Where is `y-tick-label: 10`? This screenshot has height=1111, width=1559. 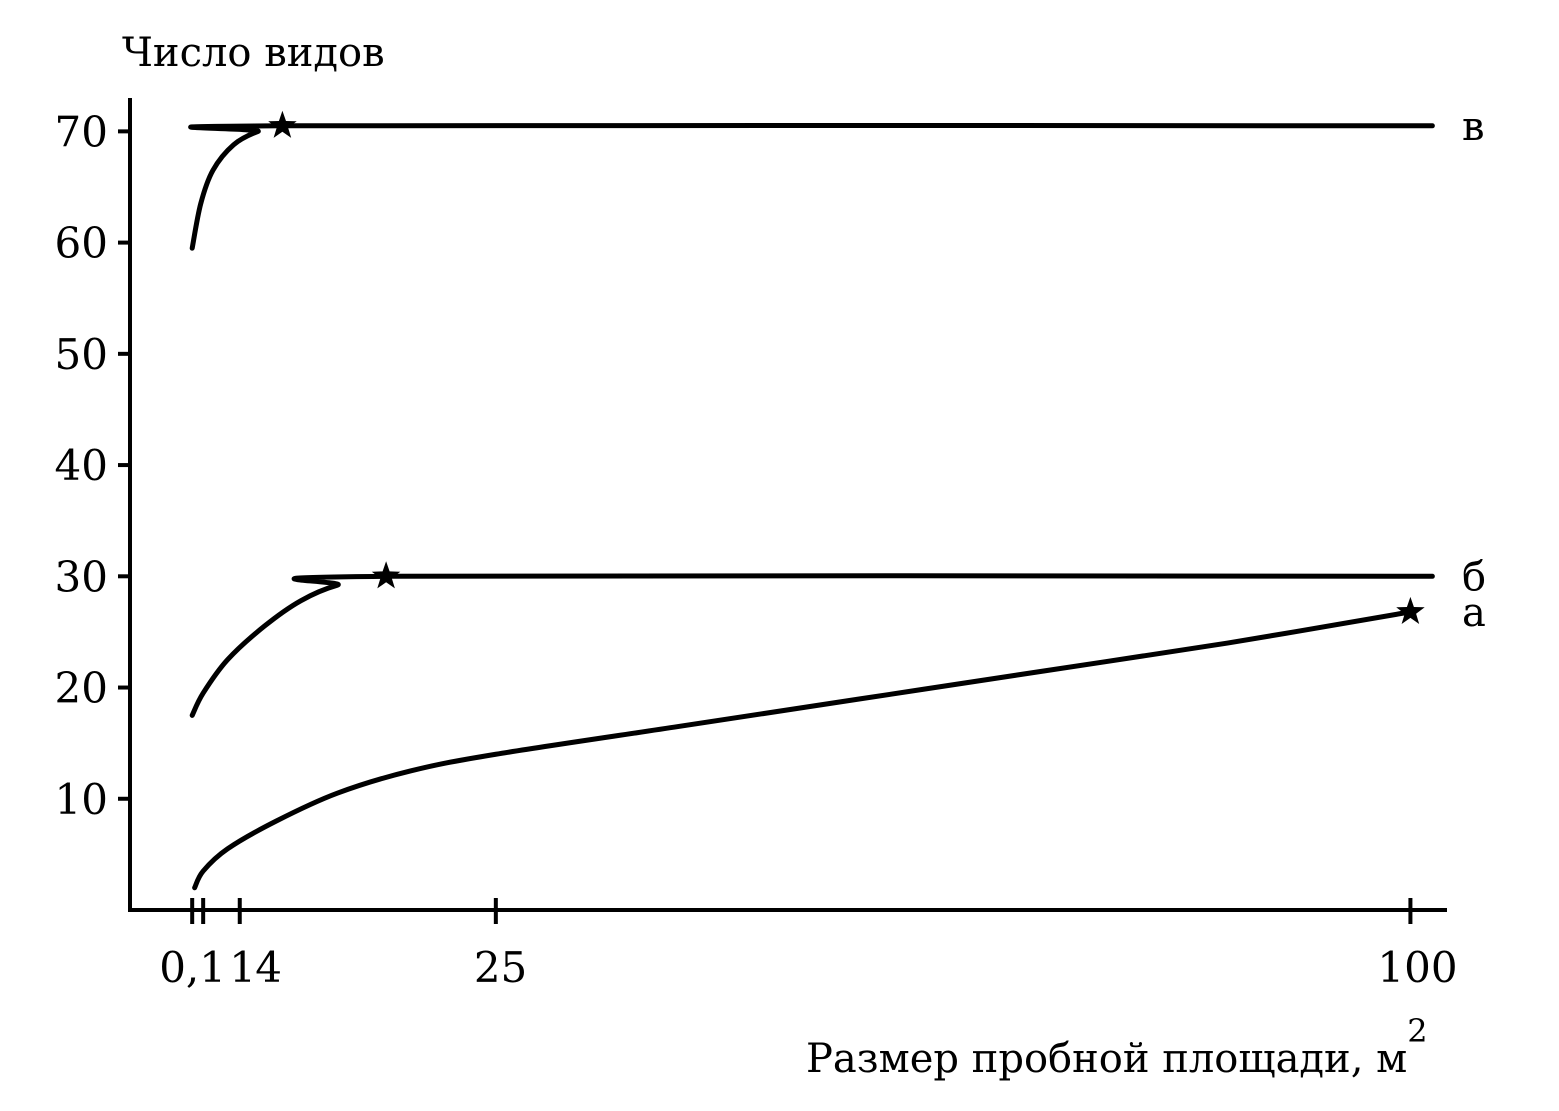 y-tick-label: 10 is located at coordinates (81, 799).